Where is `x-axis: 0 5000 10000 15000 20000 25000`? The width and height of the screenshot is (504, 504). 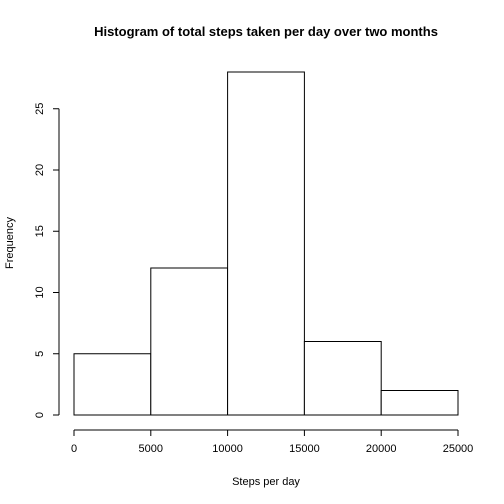
x-axis: 0 5000 10000 15000 20000 25000 is located at coordinates (272, 442).